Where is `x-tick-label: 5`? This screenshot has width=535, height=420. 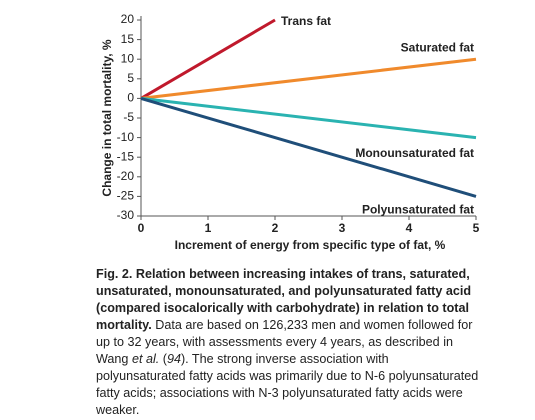 x-tick-label: 5 is located at coordinates (476, 228).